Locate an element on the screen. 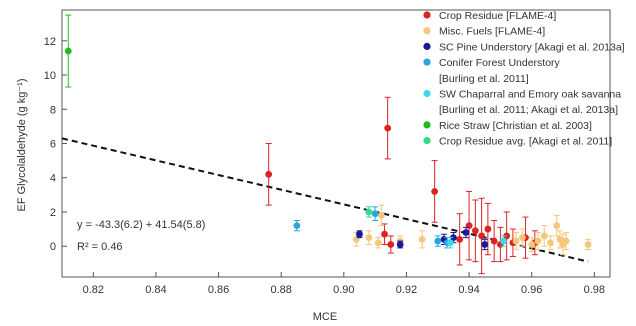  legend-label: Rice Straw [Christian et al. 2003] is located at coordinates (515, 126).